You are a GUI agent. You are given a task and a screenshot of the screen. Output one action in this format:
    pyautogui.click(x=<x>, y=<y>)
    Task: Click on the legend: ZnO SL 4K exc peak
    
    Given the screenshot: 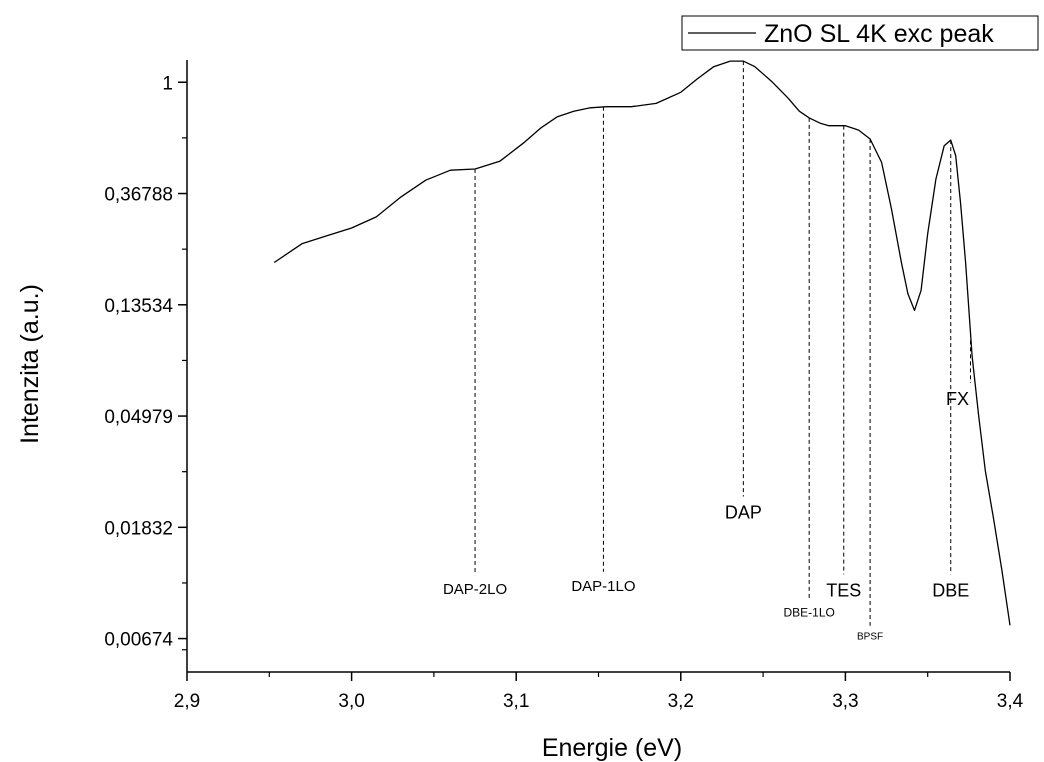 What is the action you would take?
    pyautogui.click(x=860, y=33)
    